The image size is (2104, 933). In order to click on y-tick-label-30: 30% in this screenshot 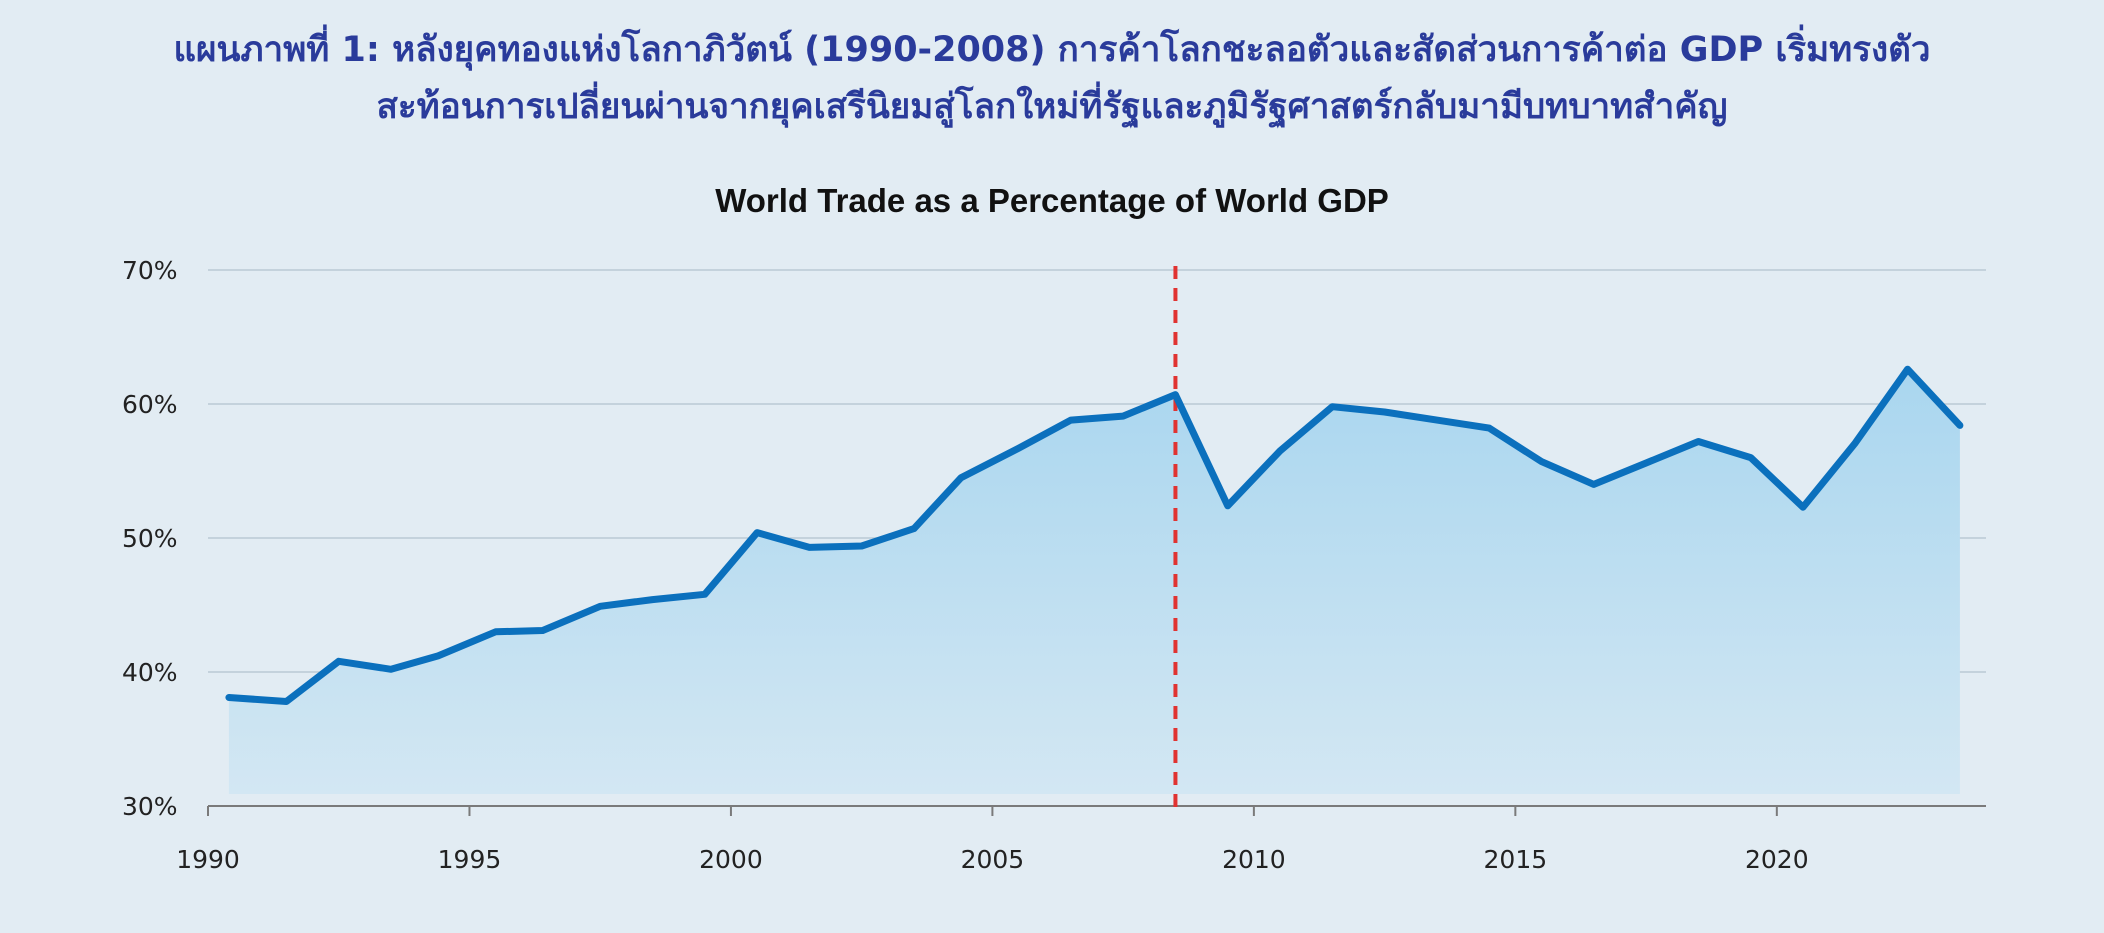, I will do `click(150, 806)`.